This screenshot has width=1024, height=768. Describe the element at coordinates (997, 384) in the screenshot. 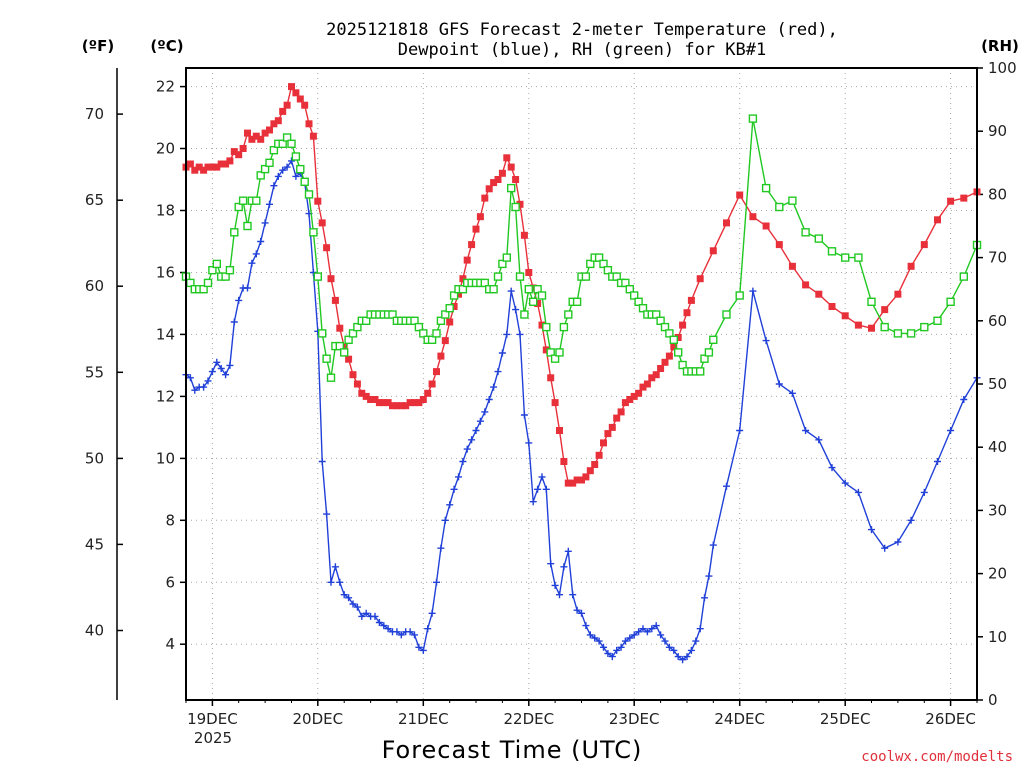

I see `rh-tick-label: 50` at that location.